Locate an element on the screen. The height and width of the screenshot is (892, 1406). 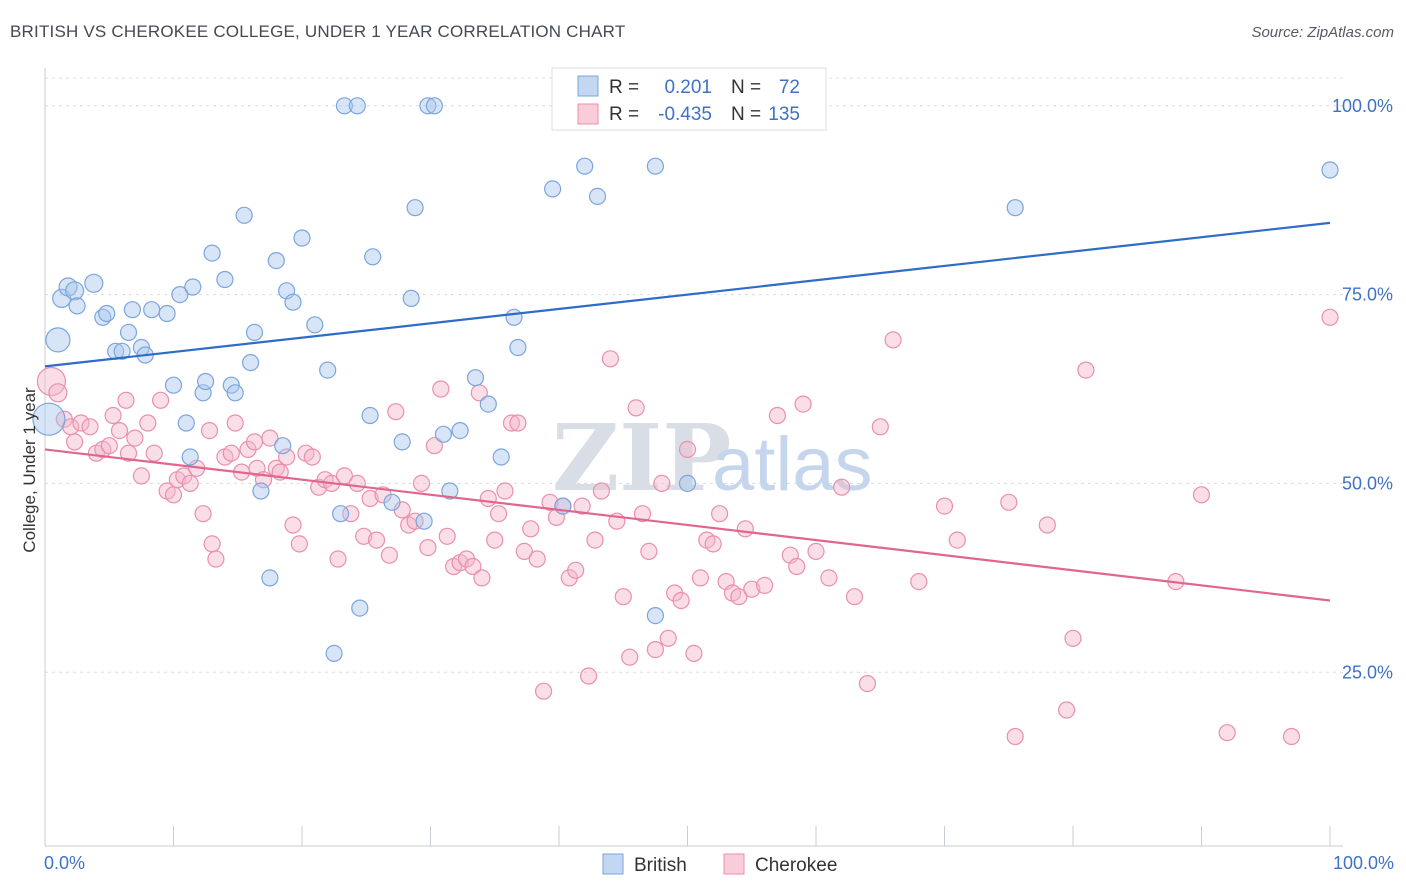
watermark: ZIP atlas is located at coordinates (712, 458).